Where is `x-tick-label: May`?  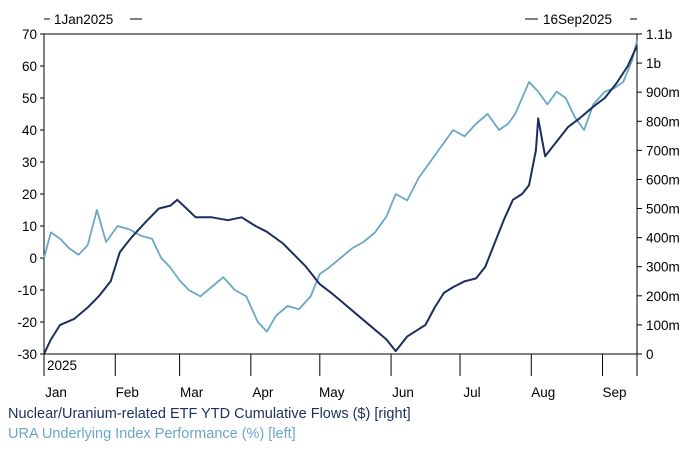 x-tick-label: May is located at coordinates (332, 392).